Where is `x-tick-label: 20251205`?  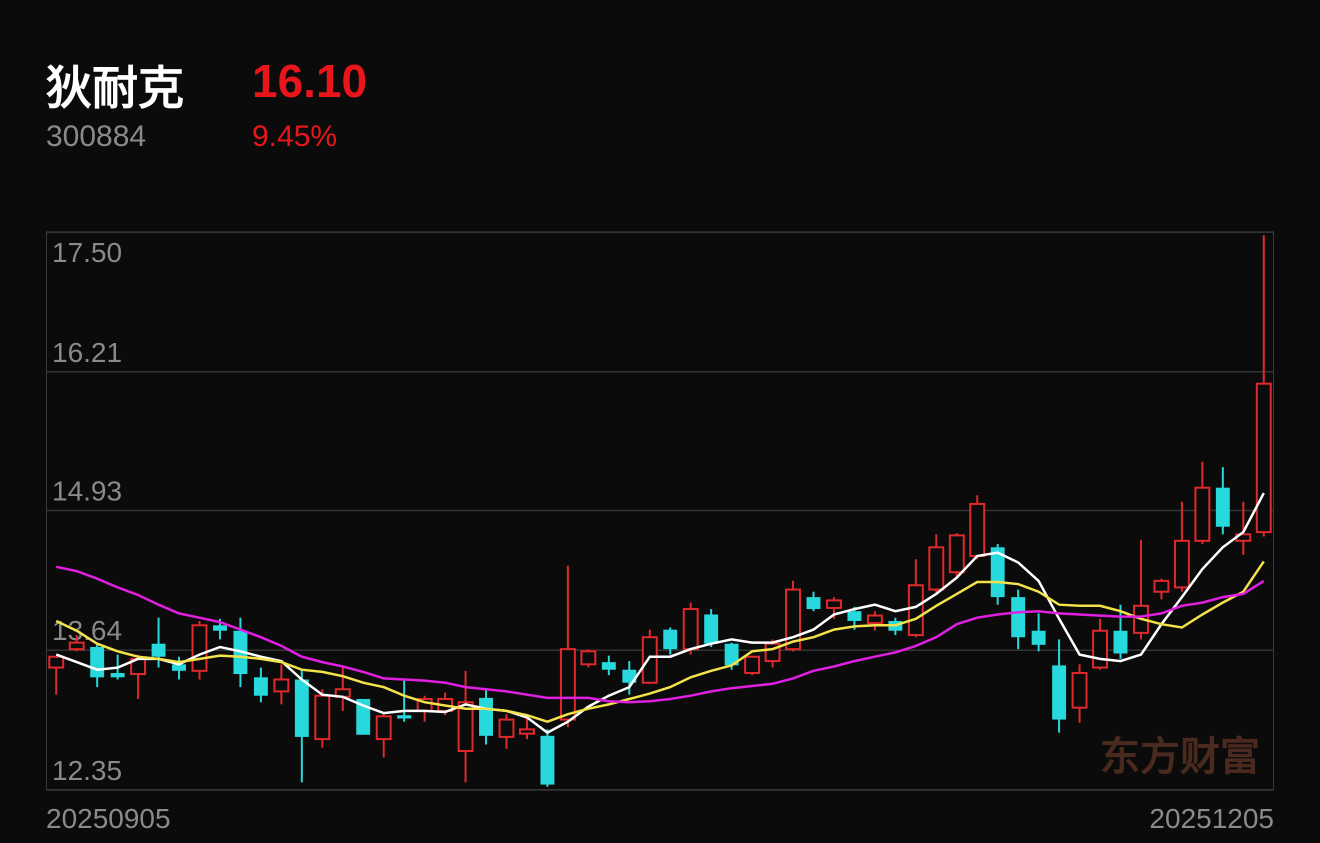
x-tick-label: 20251205 is located at coordinates (1211, 818).